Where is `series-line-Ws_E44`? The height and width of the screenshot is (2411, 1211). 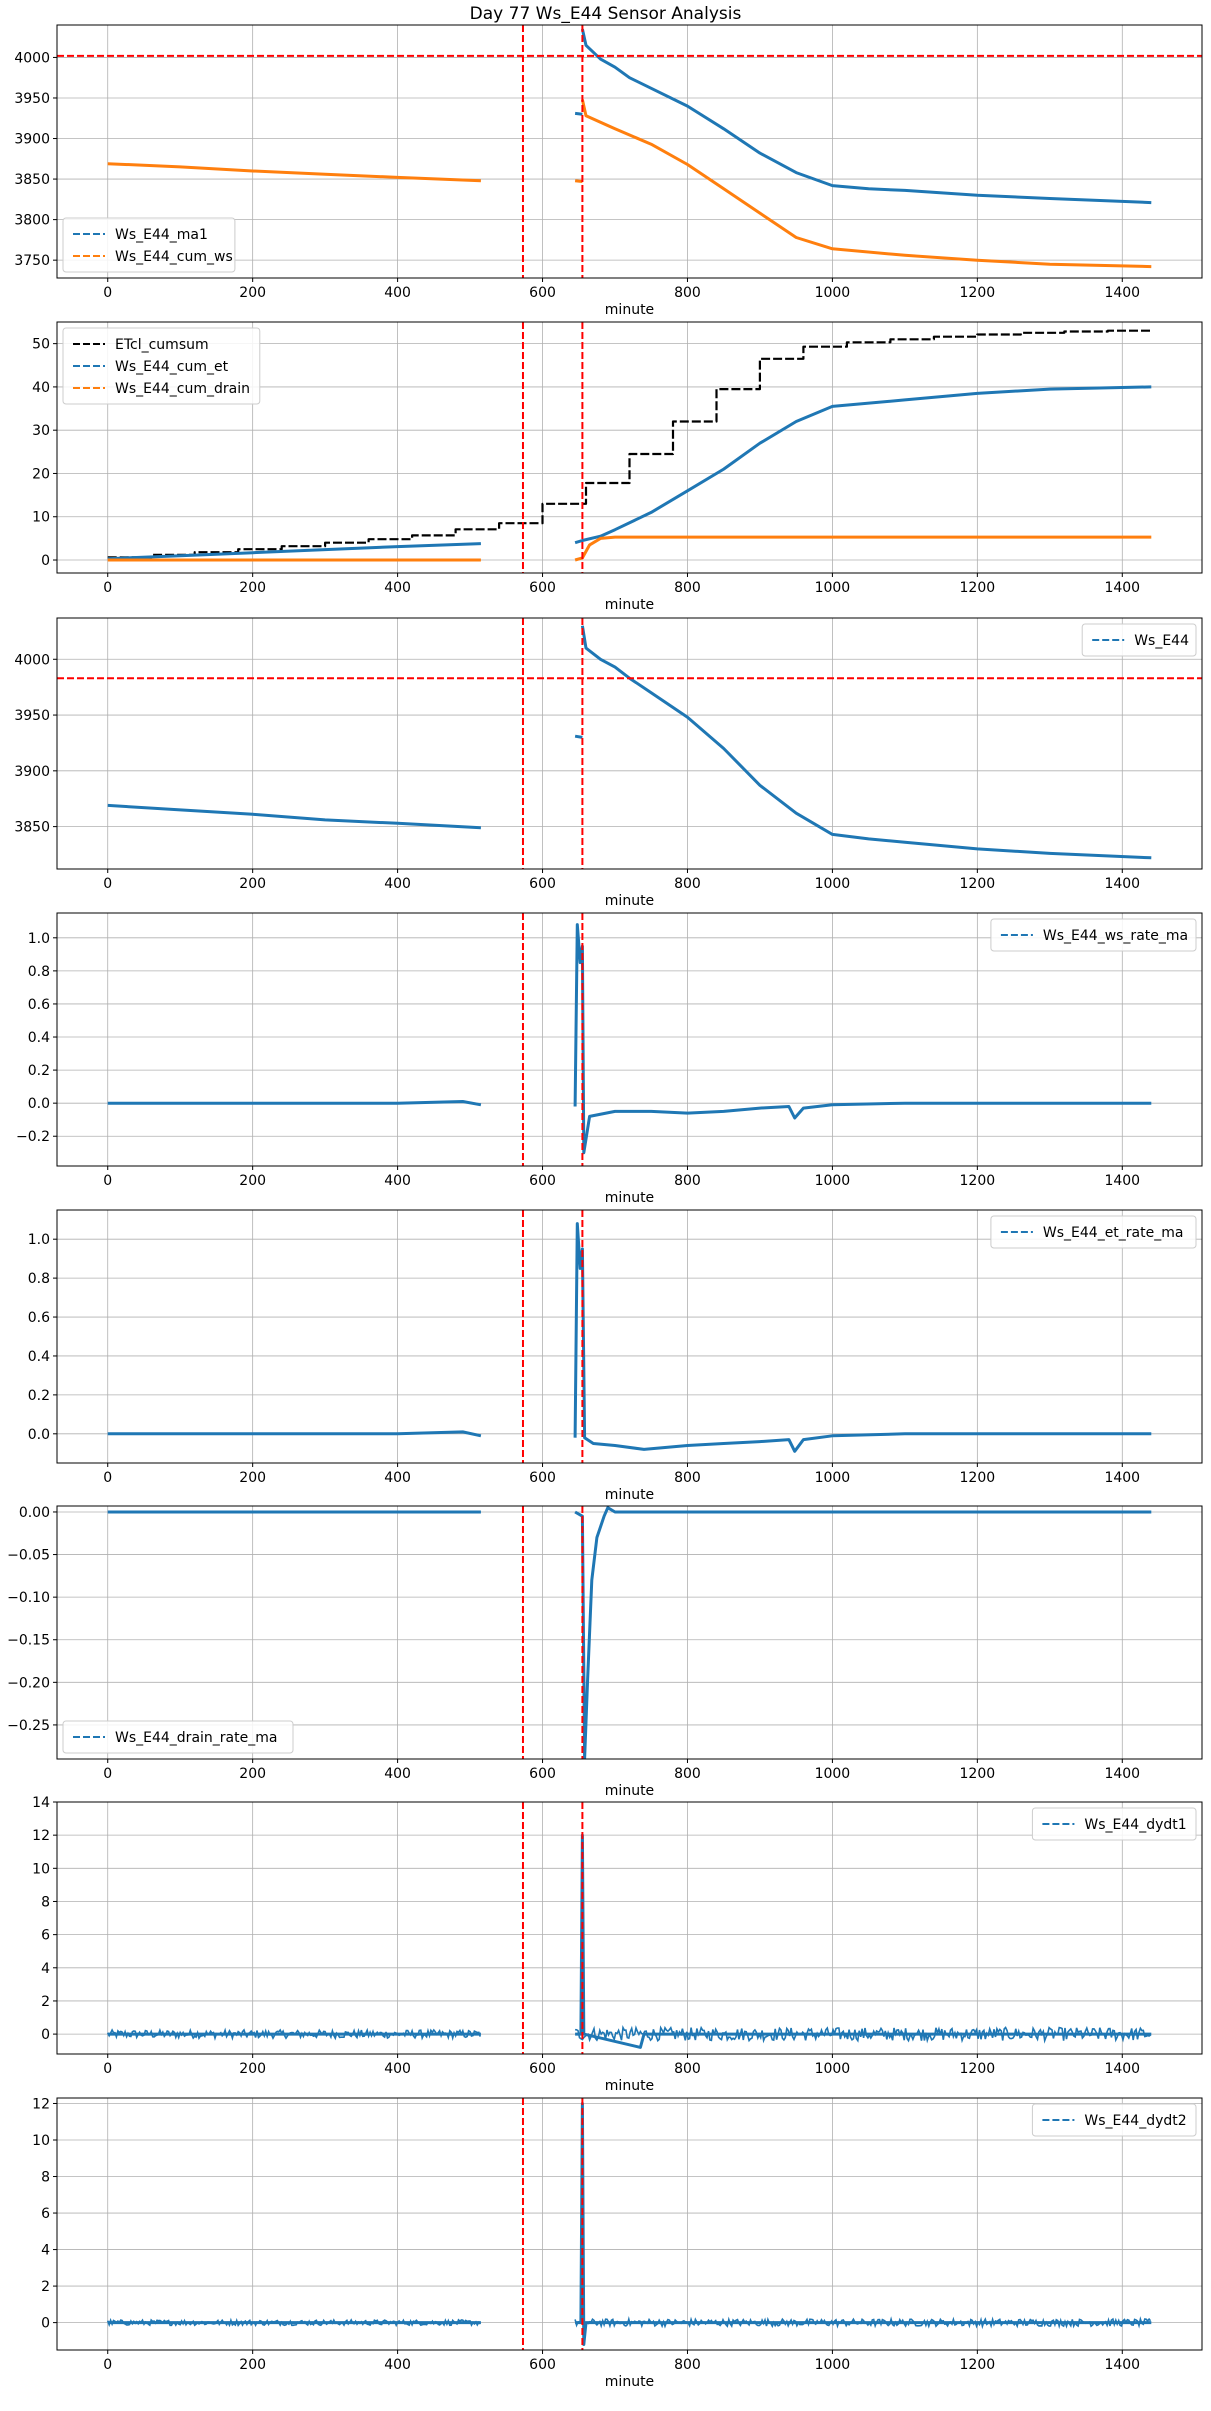
series-line-Ws_E44 is located at coordinates (294, 816).